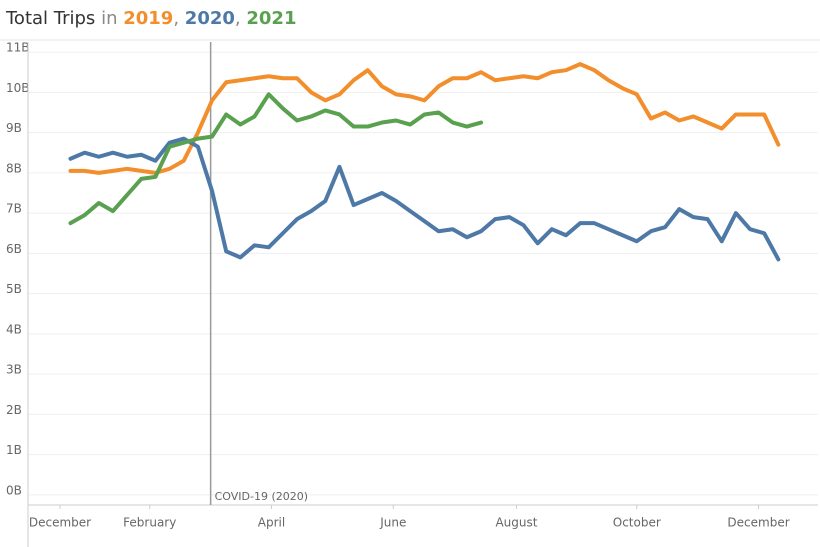 This screenshot has width=820, height=547. I want to click on y-tick-label: 3B, so click(14, 370).